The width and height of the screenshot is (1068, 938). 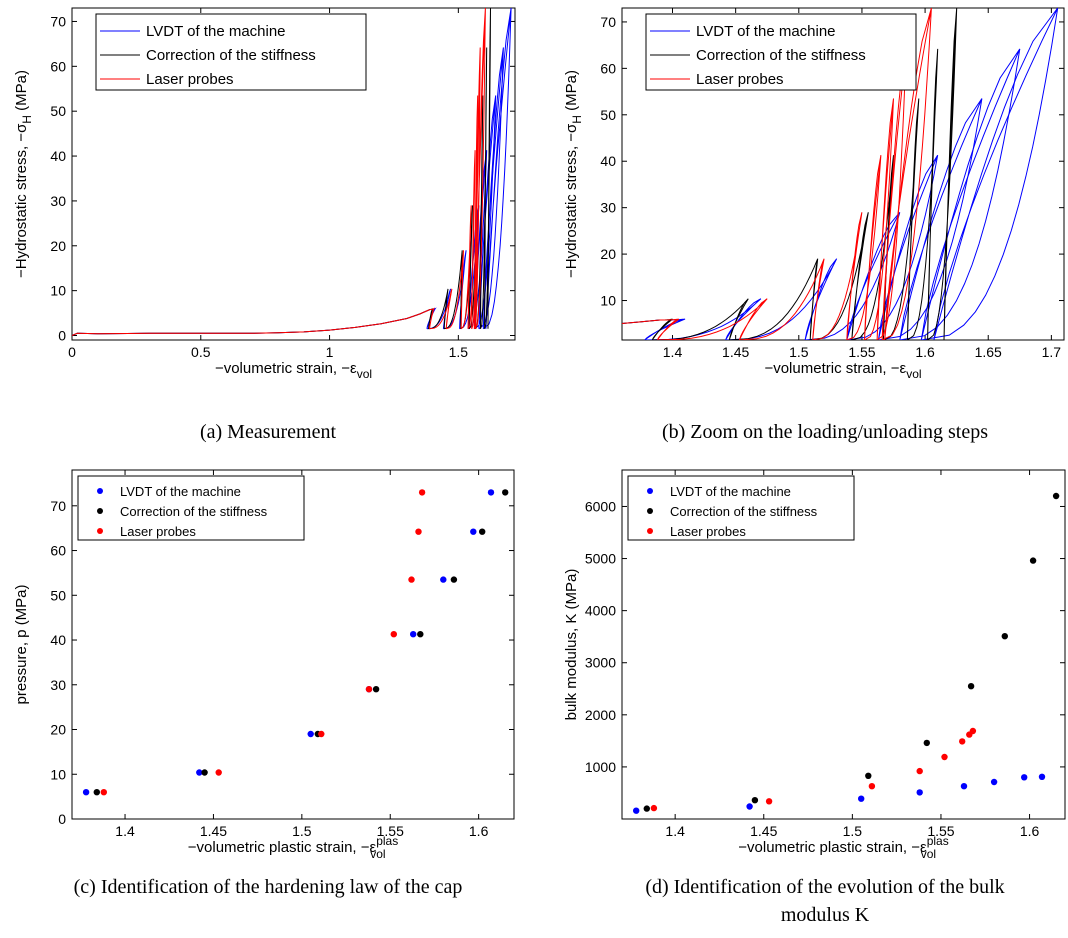 What do you see at coordinates (100, 491) in the screenshot?
I see `chart-c-legend-swatch` at bounding box center [100, 491].